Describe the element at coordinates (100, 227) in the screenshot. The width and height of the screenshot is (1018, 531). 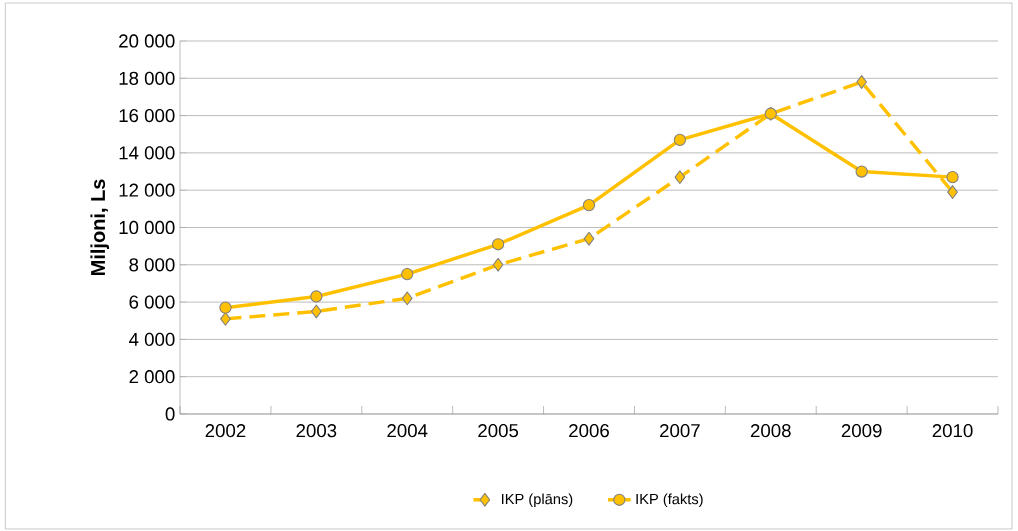
I see `y-axis-title: Miljoni, Ls` at that location.